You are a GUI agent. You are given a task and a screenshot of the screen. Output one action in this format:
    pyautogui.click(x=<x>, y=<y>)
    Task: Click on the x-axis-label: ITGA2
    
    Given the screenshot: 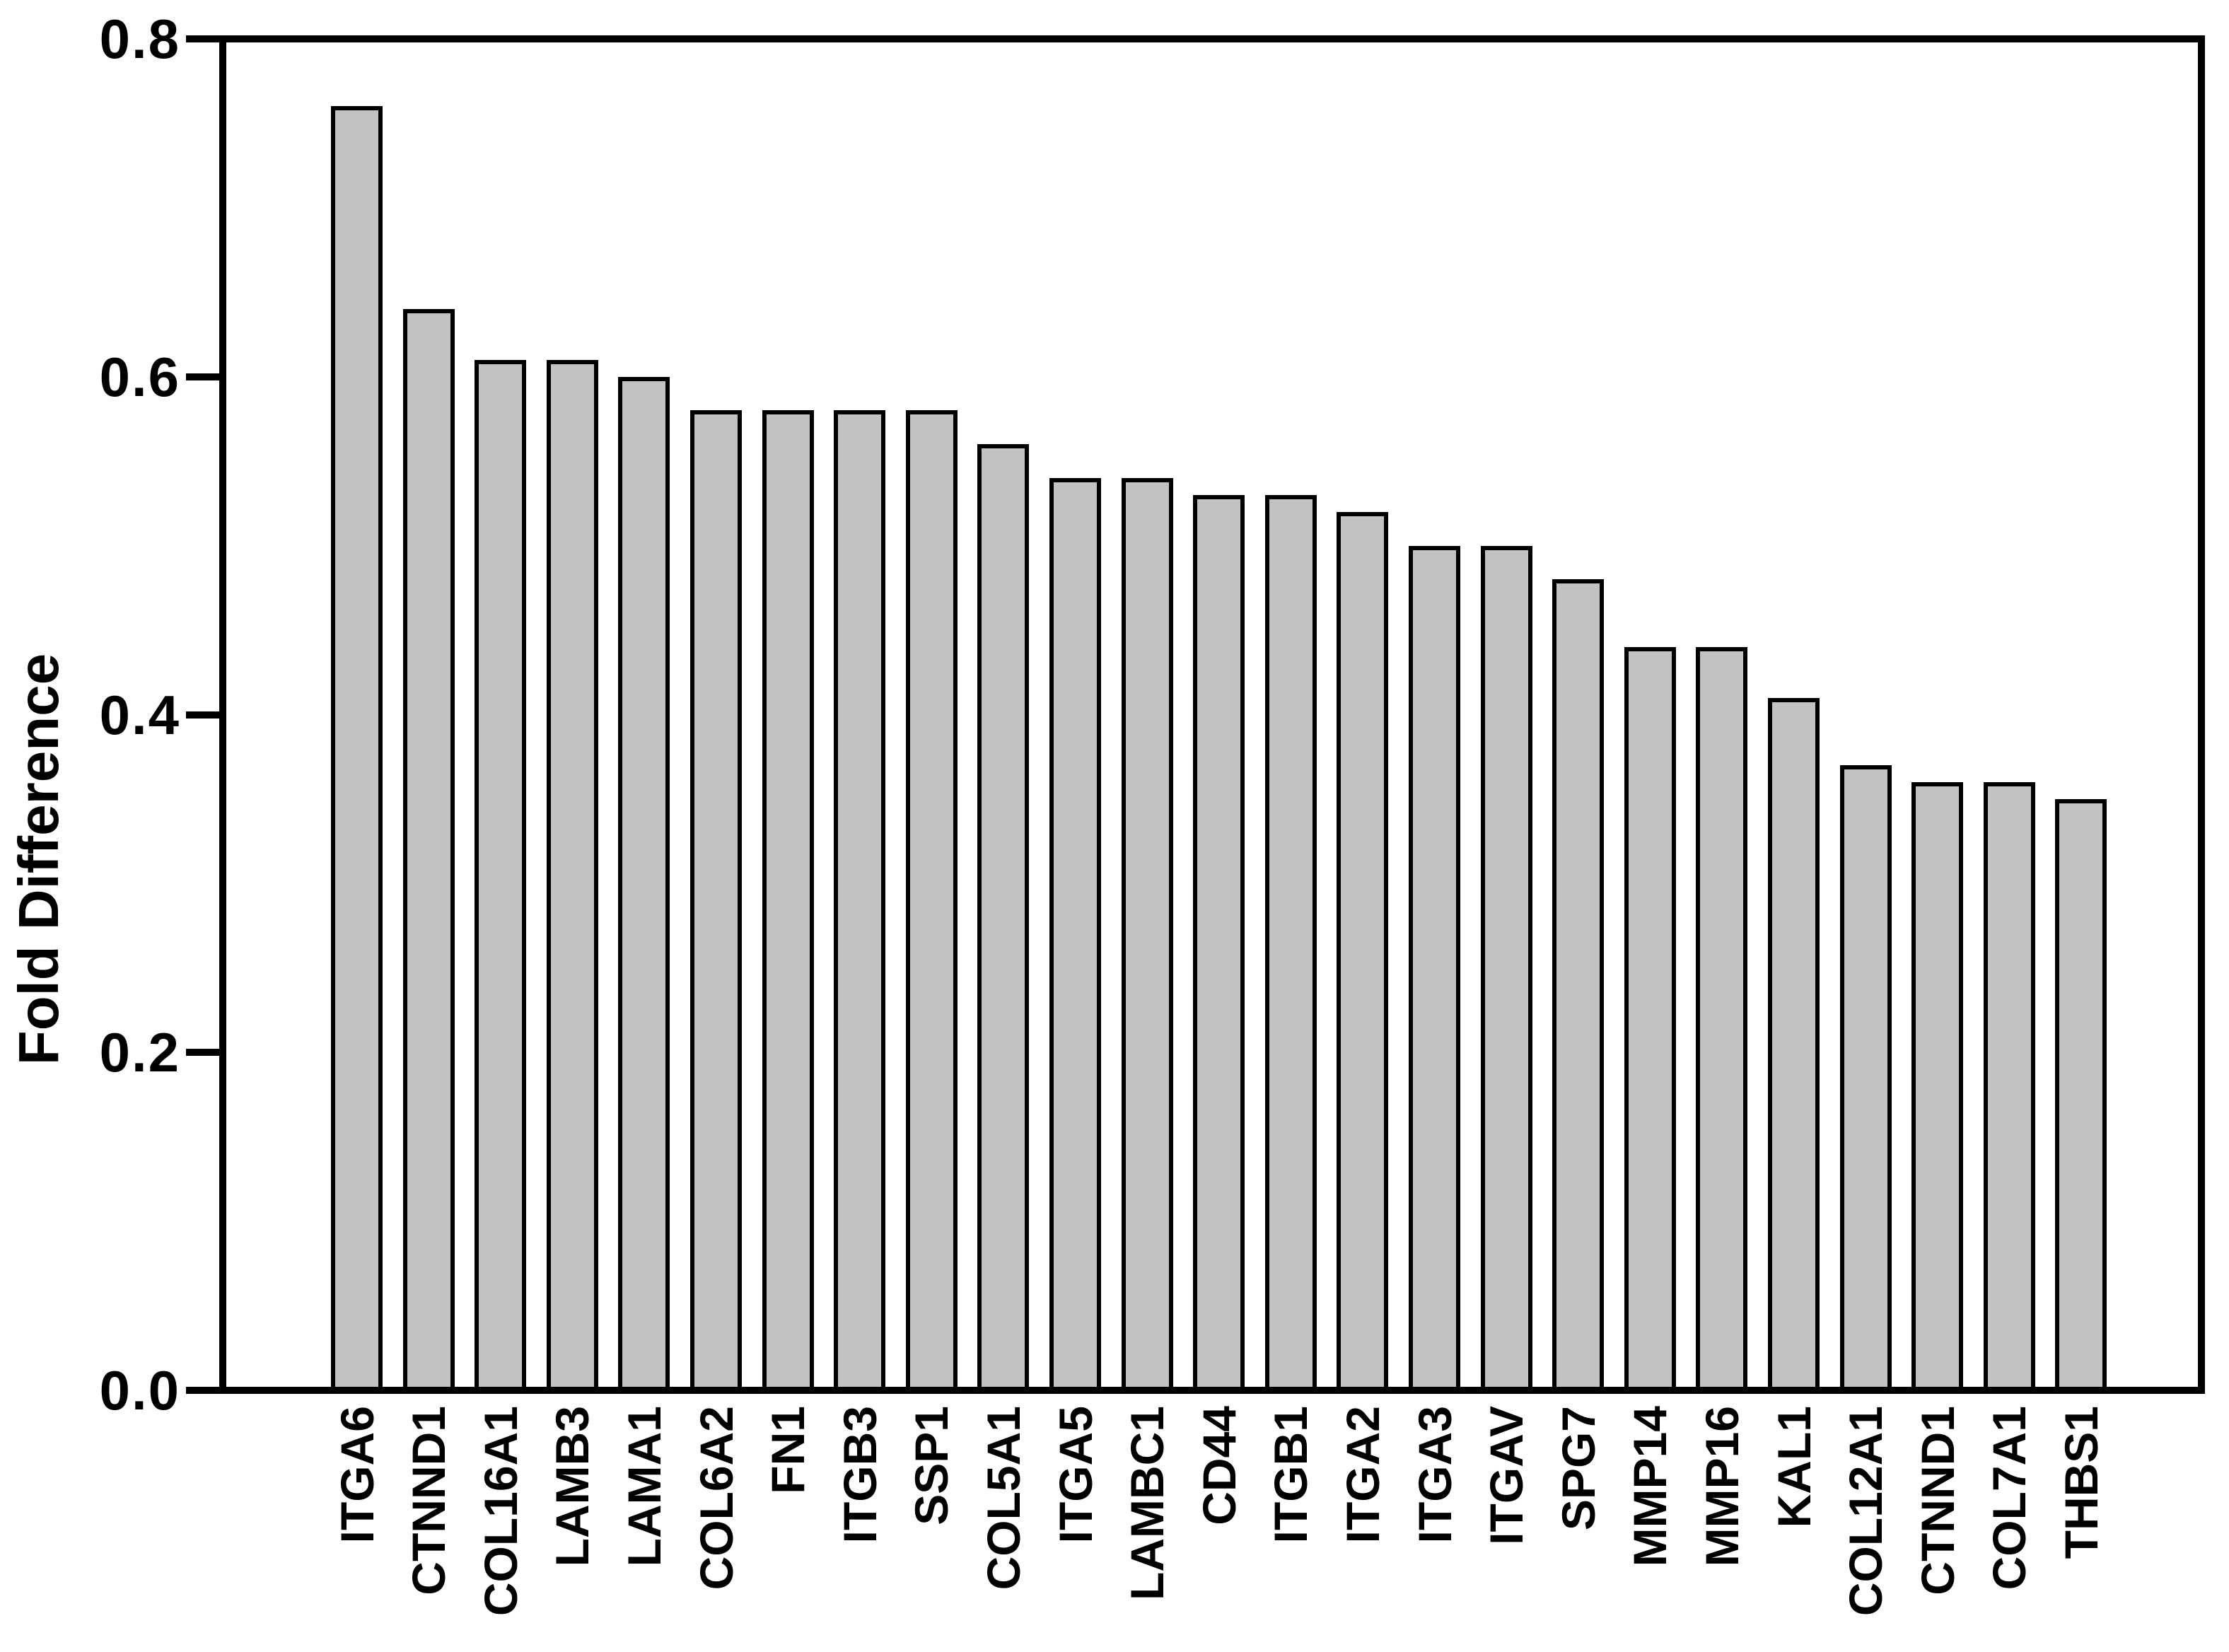 What is the action you would take?
    pyautogui.click(x=1362, y=1475)
    